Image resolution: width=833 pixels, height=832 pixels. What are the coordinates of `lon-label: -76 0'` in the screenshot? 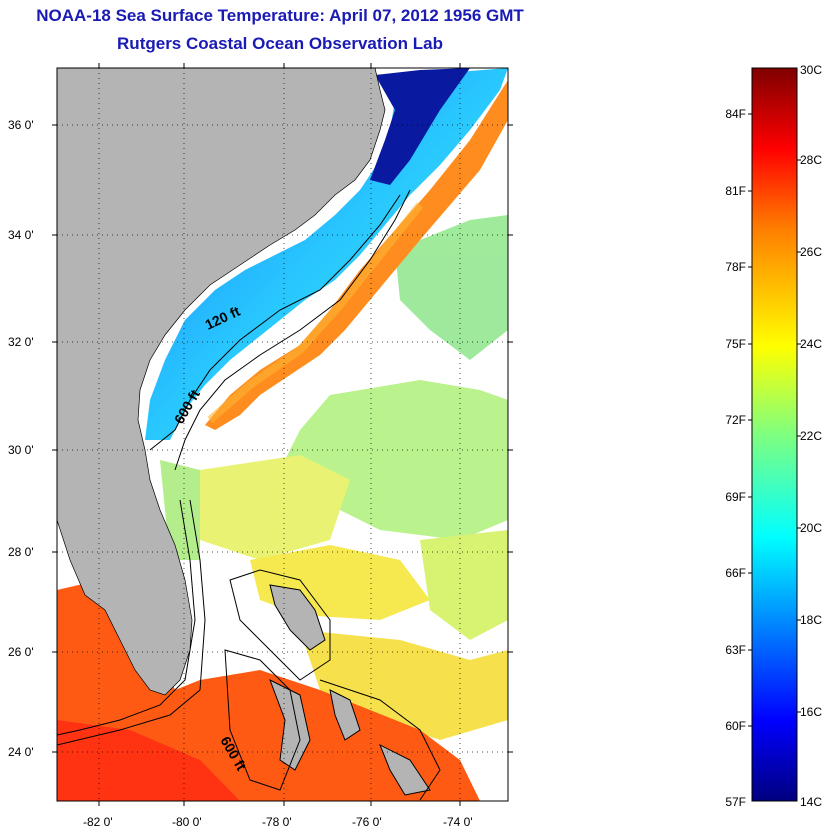 It's located at (367, 822).